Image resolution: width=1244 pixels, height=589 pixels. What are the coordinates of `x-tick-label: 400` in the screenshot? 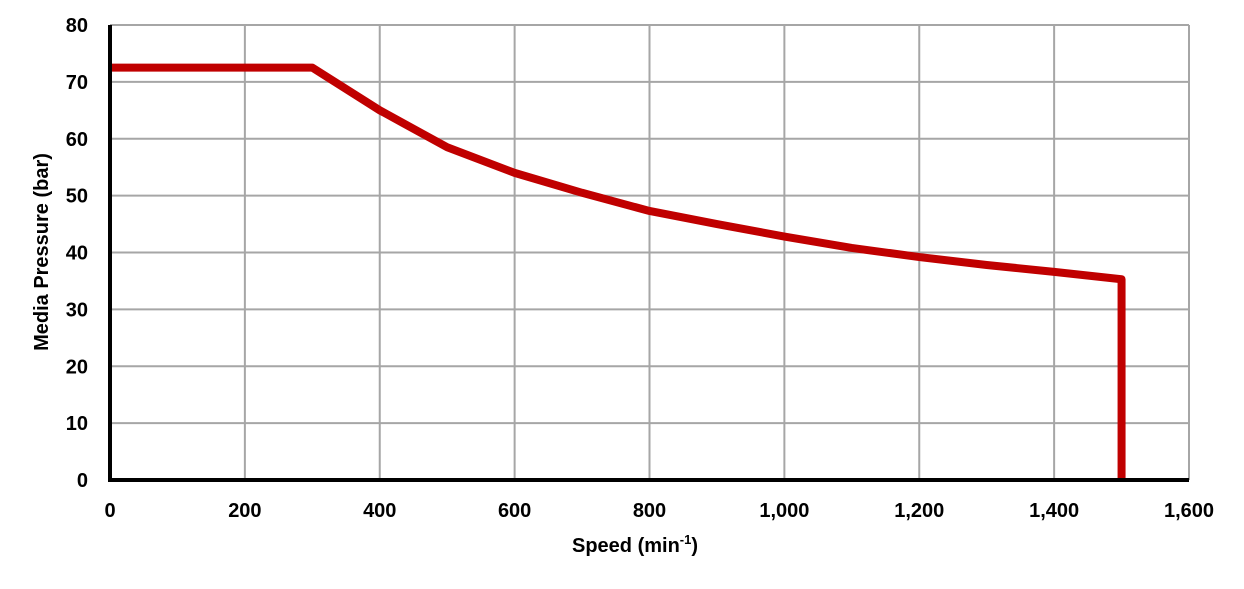 It's located at (379, 511).